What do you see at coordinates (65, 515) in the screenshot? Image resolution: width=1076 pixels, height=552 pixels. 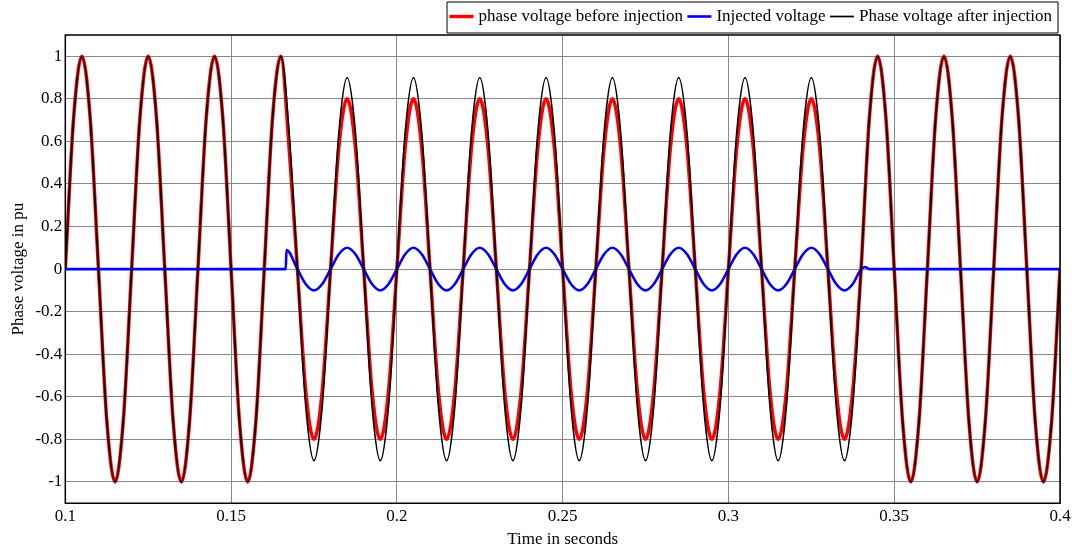 I see `x-tick-label: 0.1` at bounding box center [65, 515].